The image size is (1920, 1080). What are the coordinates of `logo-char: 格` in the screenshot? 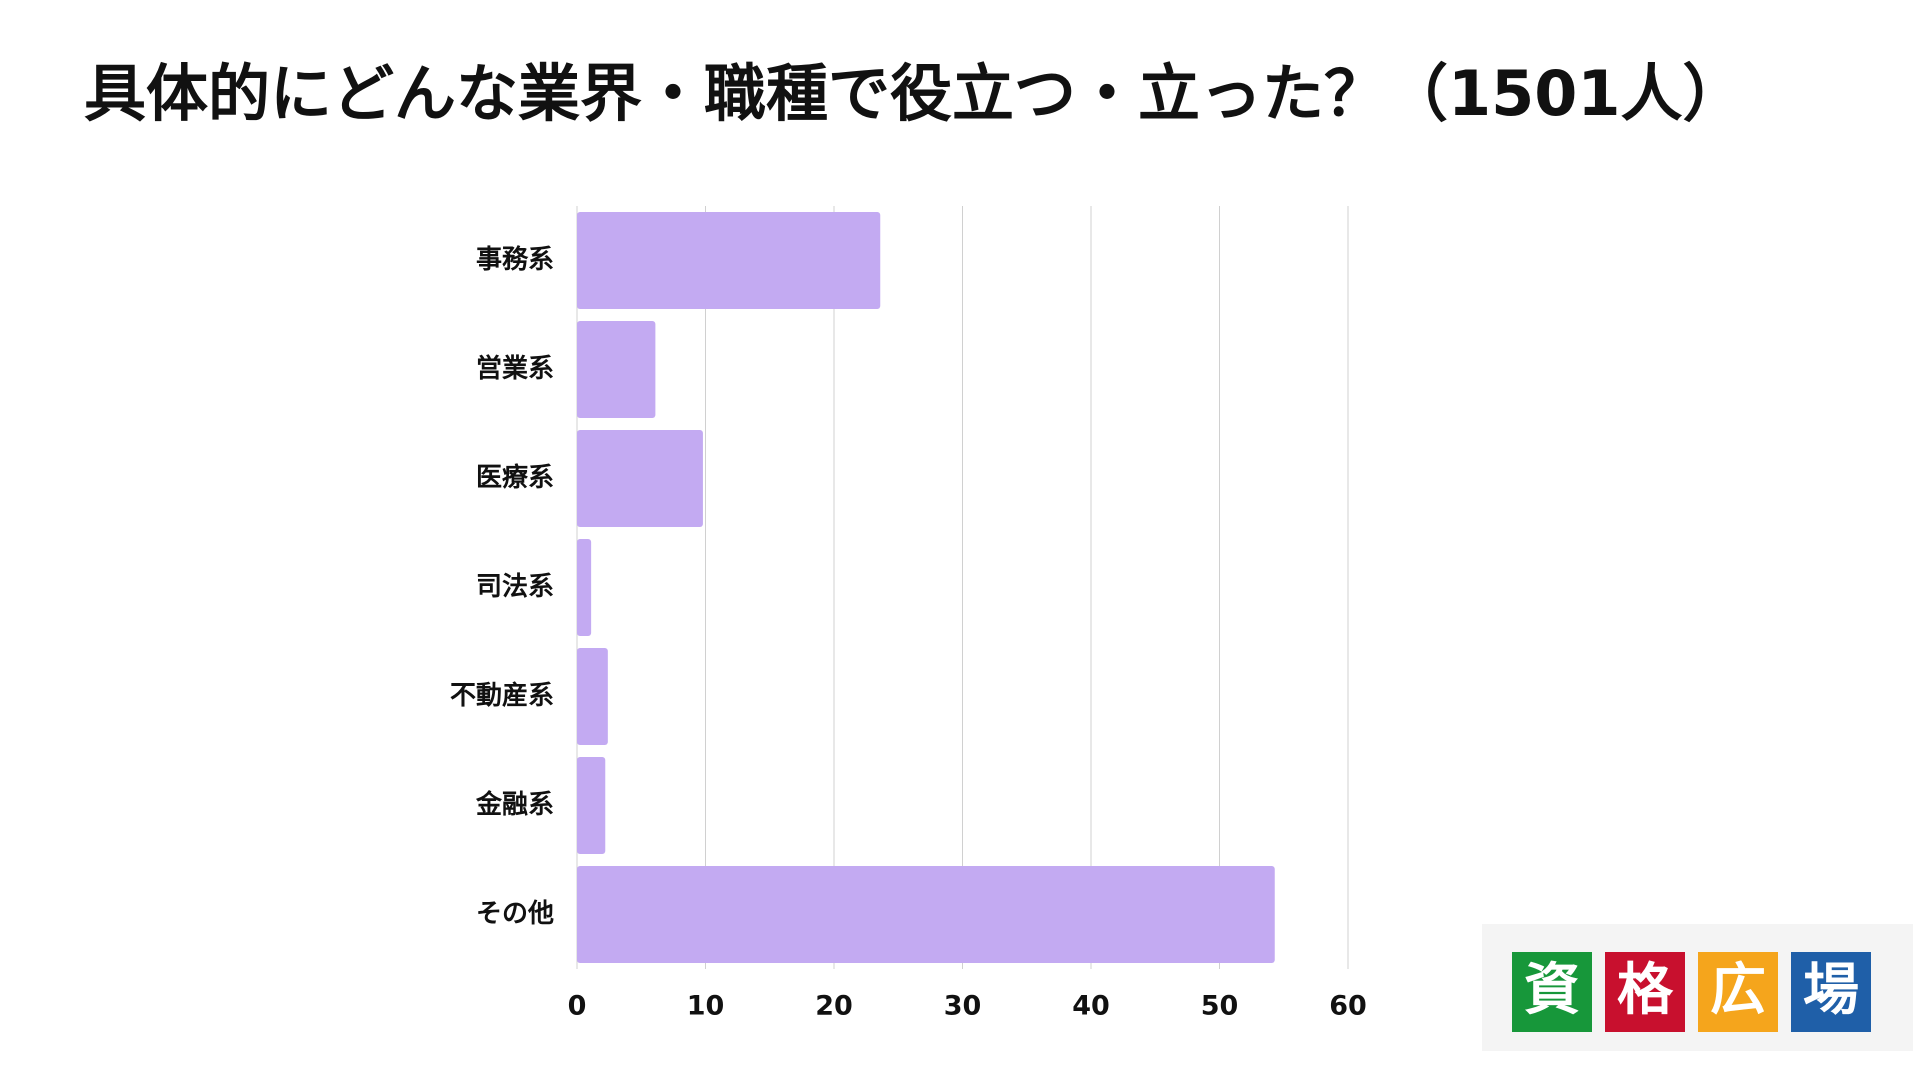 It's located at (1645, 990).